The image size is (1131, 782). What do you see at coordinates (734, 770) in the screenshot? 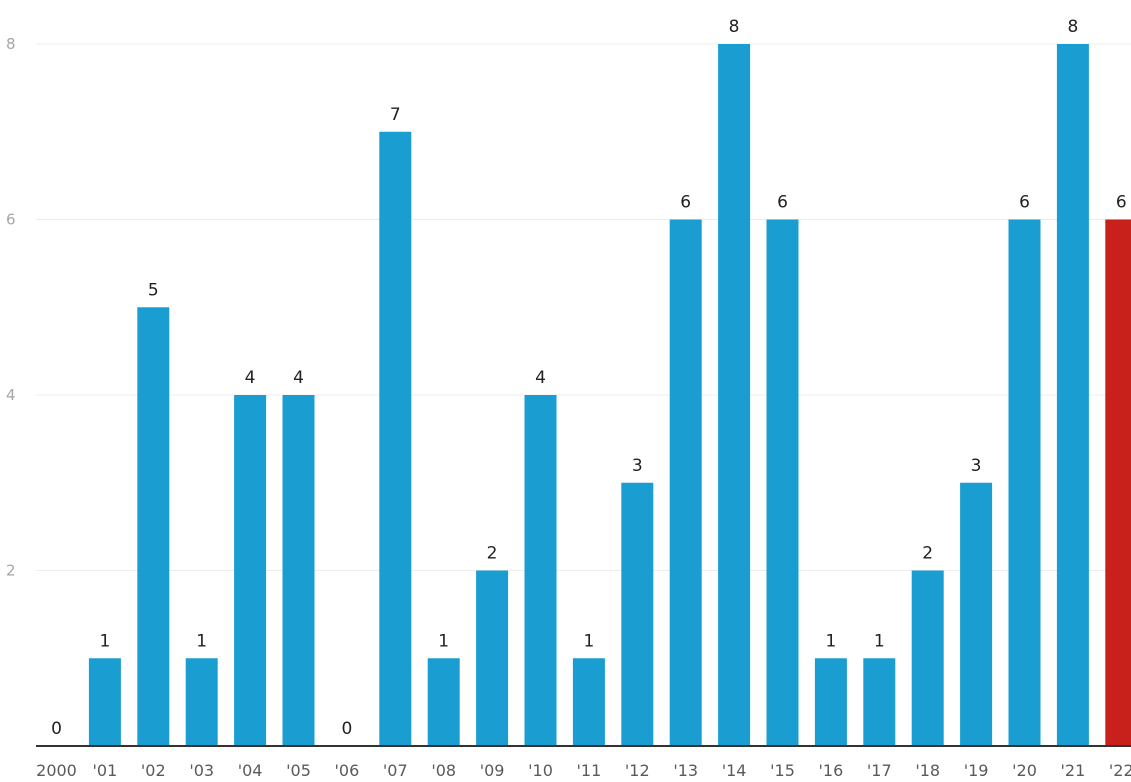
I see `x-tick-label: '14` at bounding box center [734, 770].